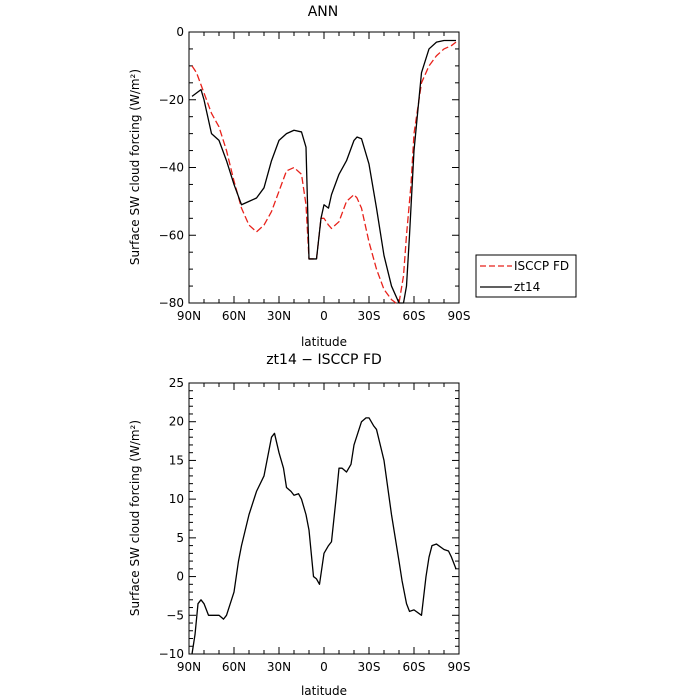 Image resolution: width=700 pixels, height=700 pixels. I want to click on y-tick-label: 10, so click(176, 499).